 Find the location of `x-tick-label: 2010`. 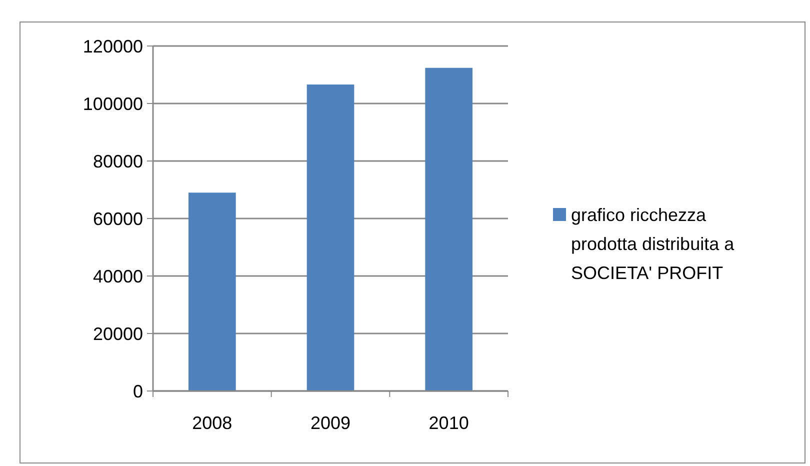

x-tick-label: 2010 is located at coordinates (448, 423).